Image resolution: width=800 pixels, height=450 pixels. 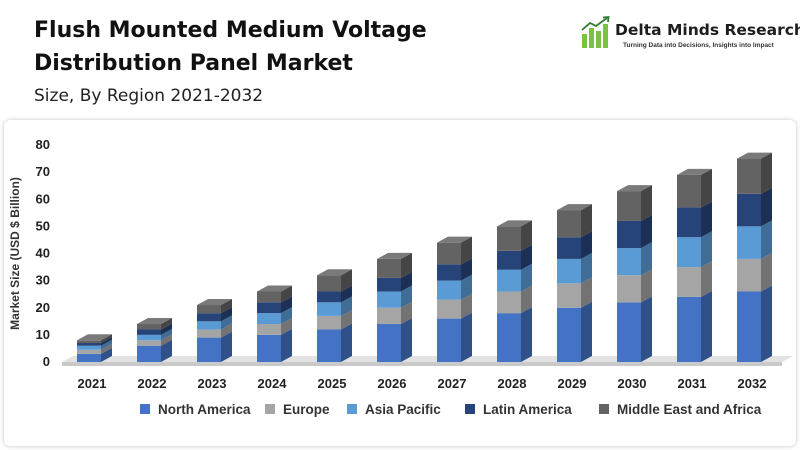 I want to click on y-tick-label: 60, so click(x=43, y=198).